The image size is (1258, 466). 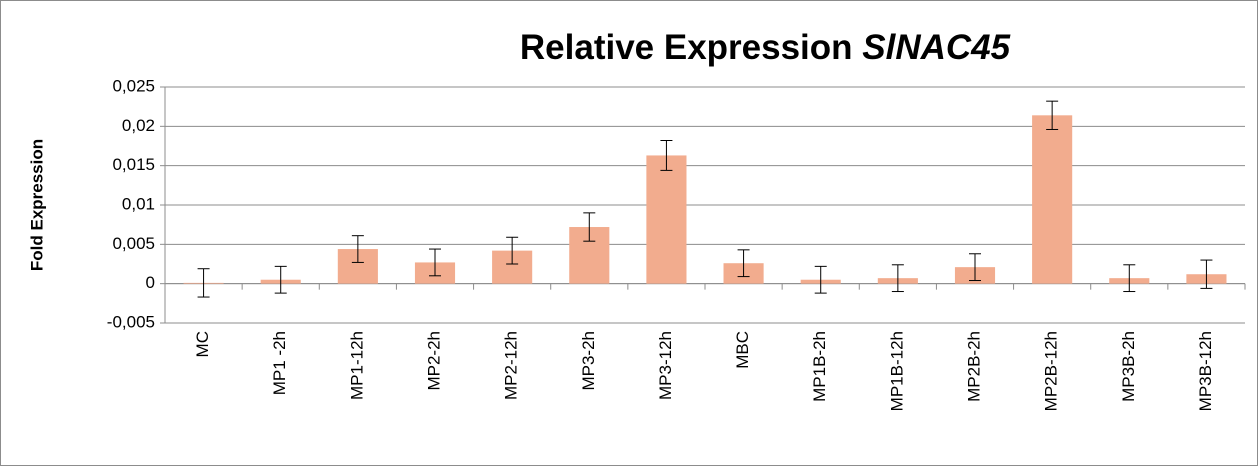 I want to click on x-tick-label: MC, so click(x=202, y=344).